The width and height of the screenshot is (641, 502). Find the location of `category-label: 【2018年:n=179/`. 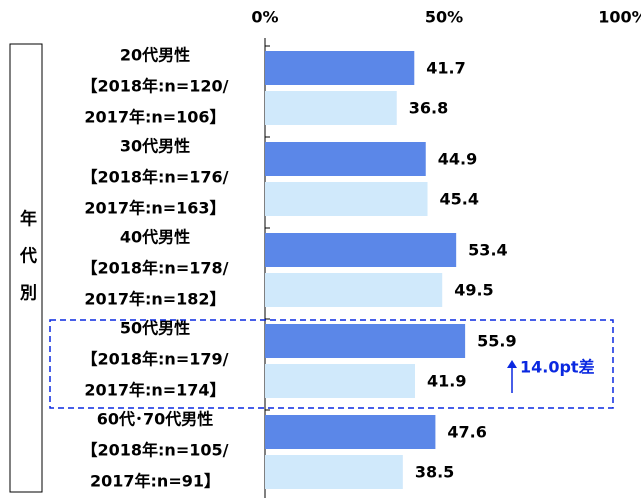

category-label: 【2018年:n=179/ is located at coordinates (155, 359).